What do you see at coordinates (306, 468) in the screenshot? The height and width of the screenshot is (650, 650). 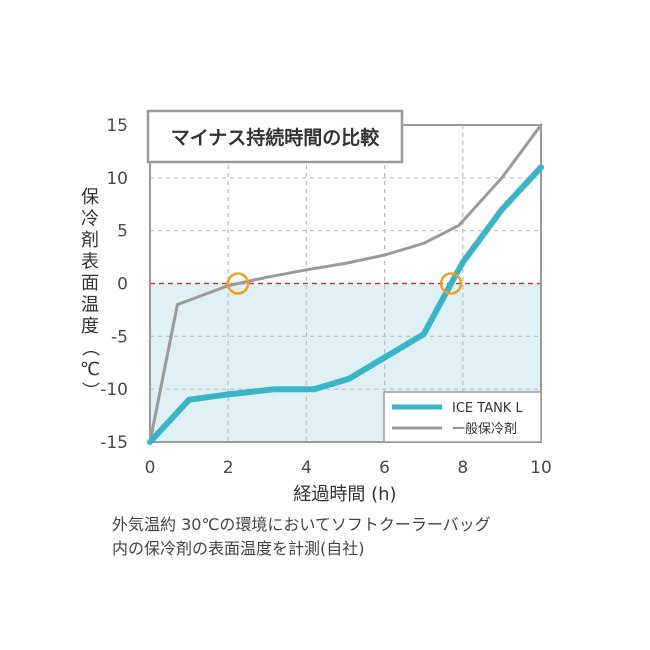 I see `x-tick-label: 4` at bounding box center [306, 468].